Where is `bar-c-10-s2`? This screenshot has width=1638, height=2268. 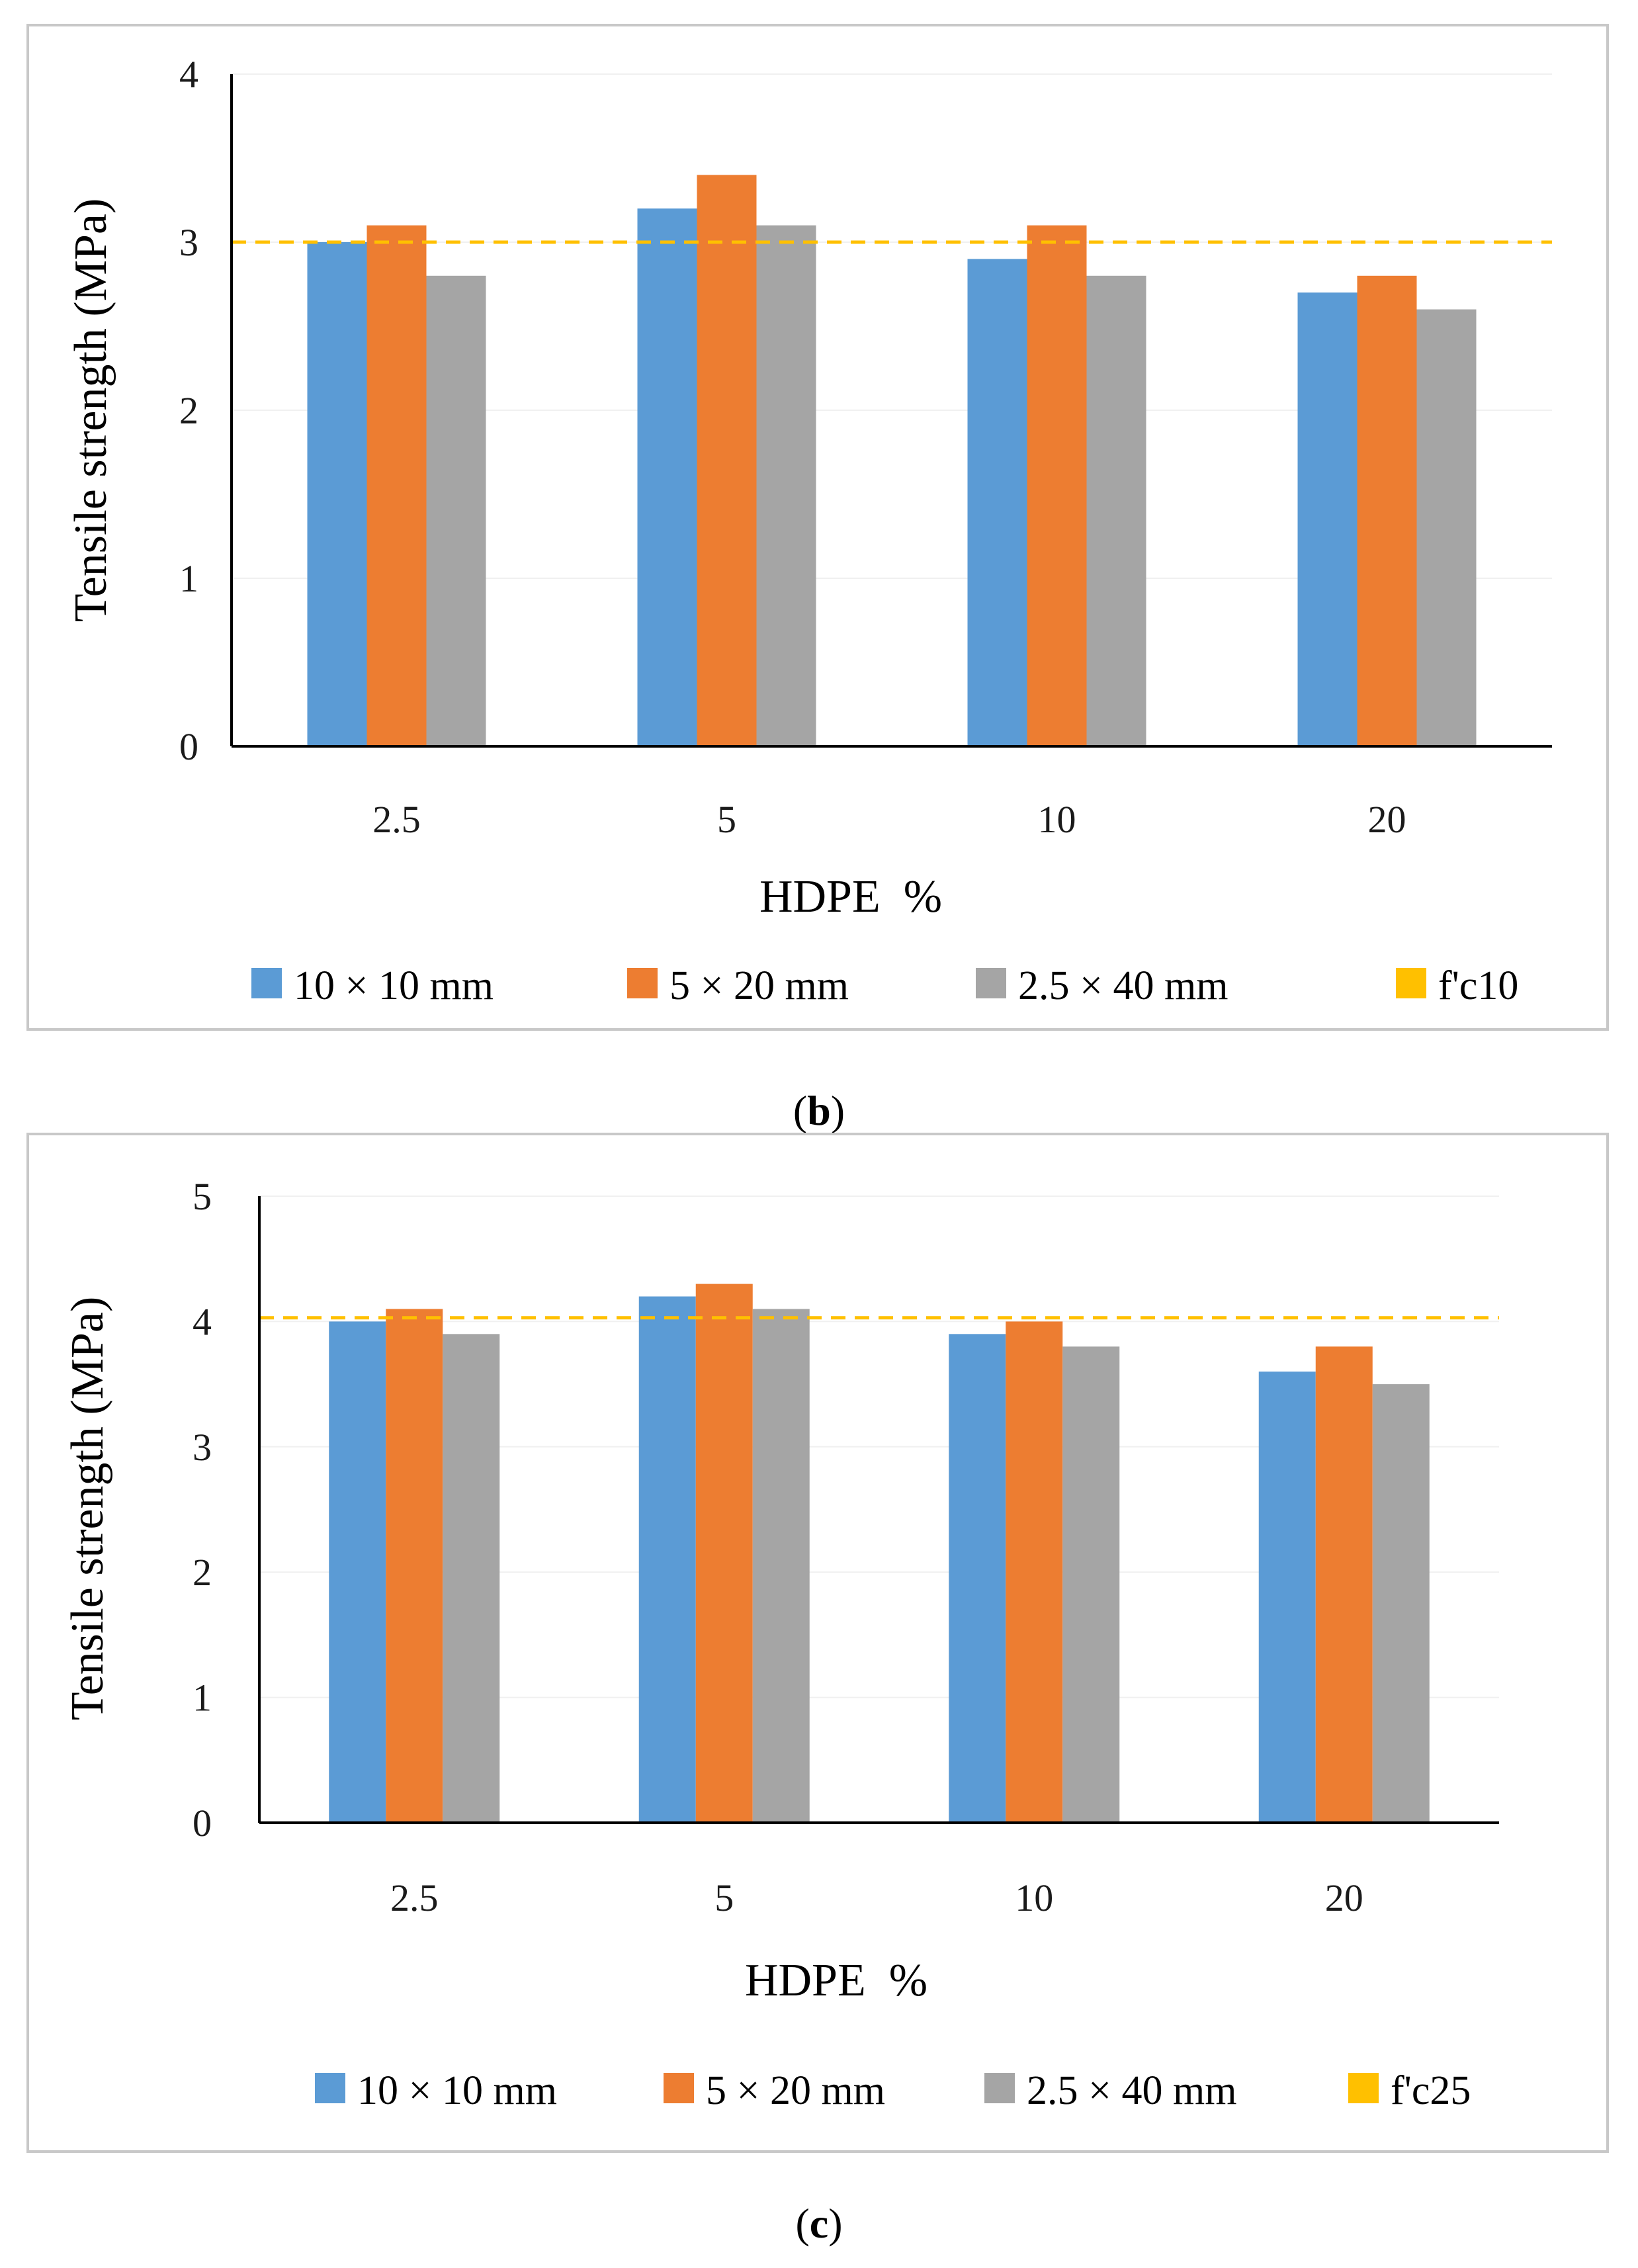
bar-c-10-s2 is located at coordinates (1091, 1585).